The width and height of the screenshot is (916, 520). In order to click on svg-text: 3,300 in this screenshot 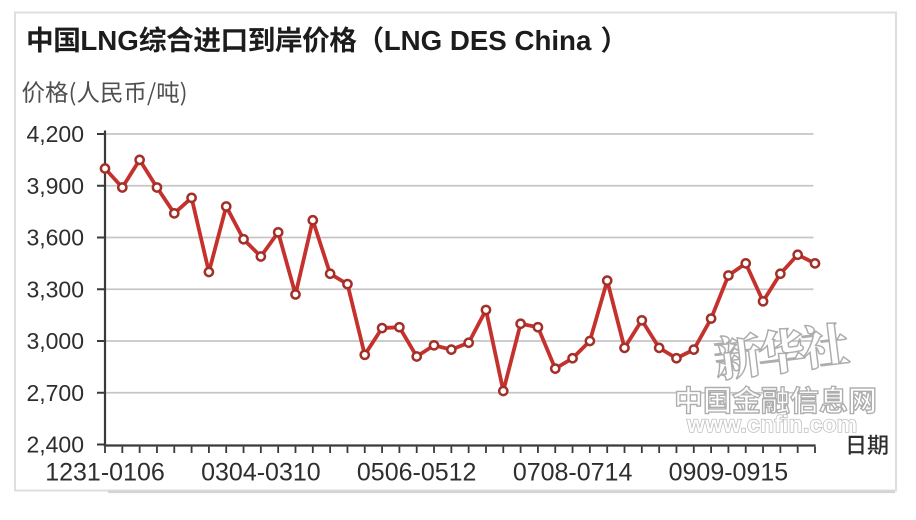, I will do `click(55, 289)`.